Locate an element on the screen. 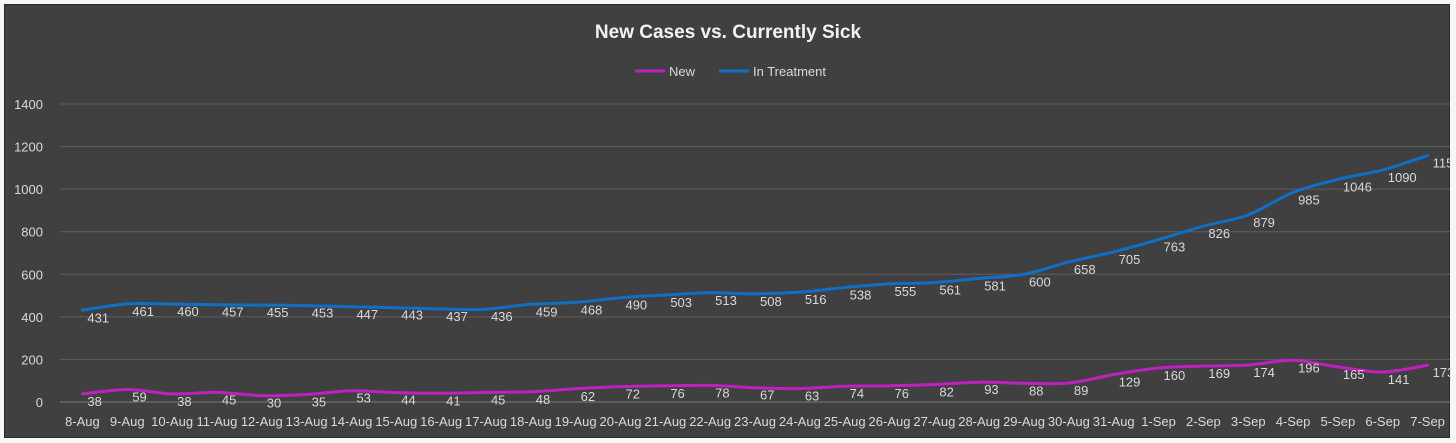  y-tick-label: 800 is located at coordinates (32, 232).